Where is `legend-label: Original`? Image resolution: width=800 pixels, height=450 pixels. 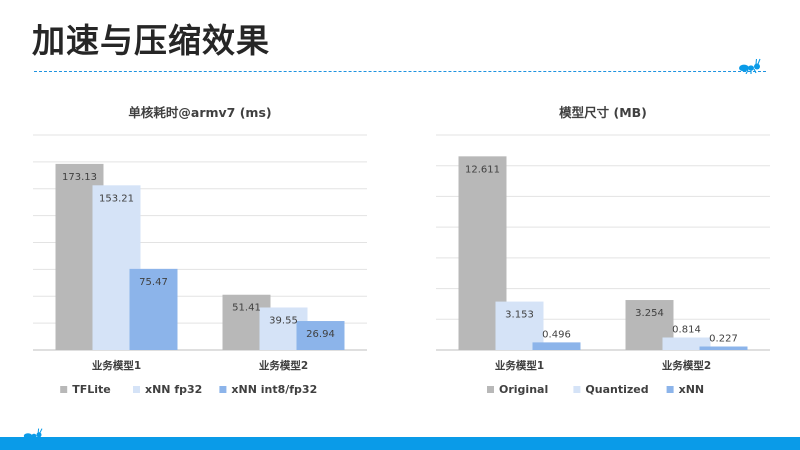 legend-label: Original is located at coordinates (523, 389).